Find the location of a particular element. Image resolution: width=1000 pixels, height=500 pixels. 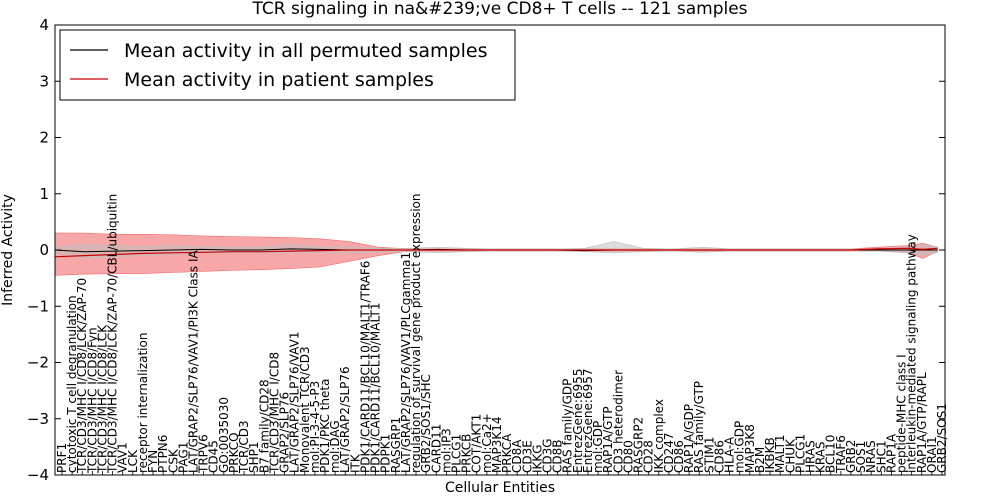

line-layer is located at coordinates (496, 252).